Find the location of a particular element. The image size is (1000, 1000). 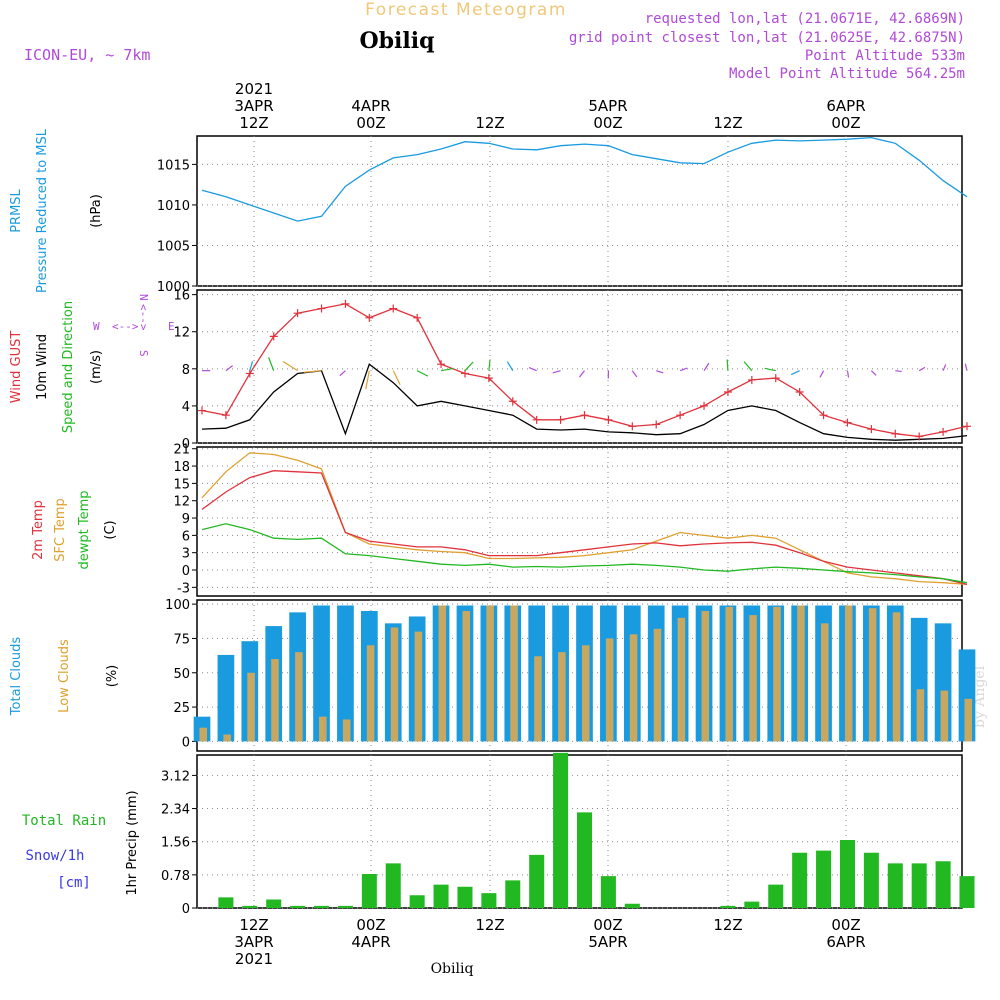

axis-label: (m/s) is located at coordinates (96, 367).